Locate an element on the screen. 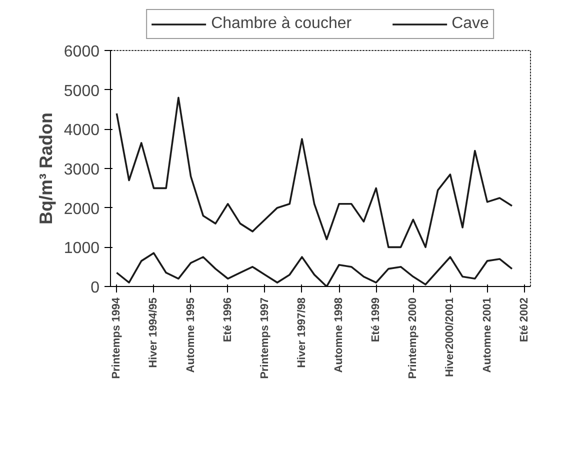 This screenshot has width=579, height=467. x-tick-label: Hiver2000/2001 is located at coordinates (450, 338).